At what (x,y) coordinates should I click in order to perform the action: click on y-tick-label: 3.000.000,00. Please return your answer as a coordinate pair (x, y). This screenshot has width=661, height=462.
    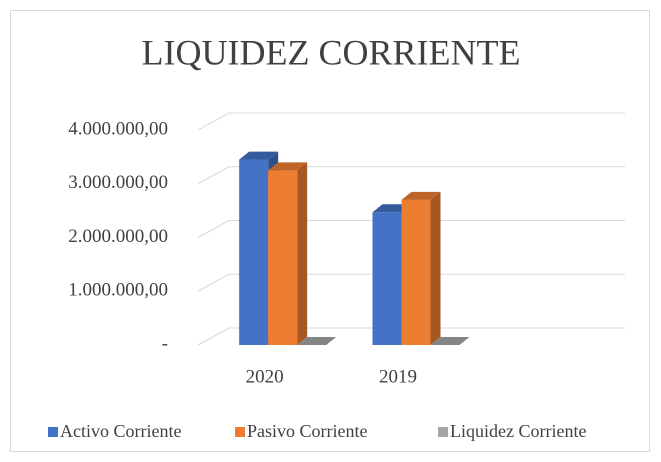
    Looking at the image, I should click on (118, 182).